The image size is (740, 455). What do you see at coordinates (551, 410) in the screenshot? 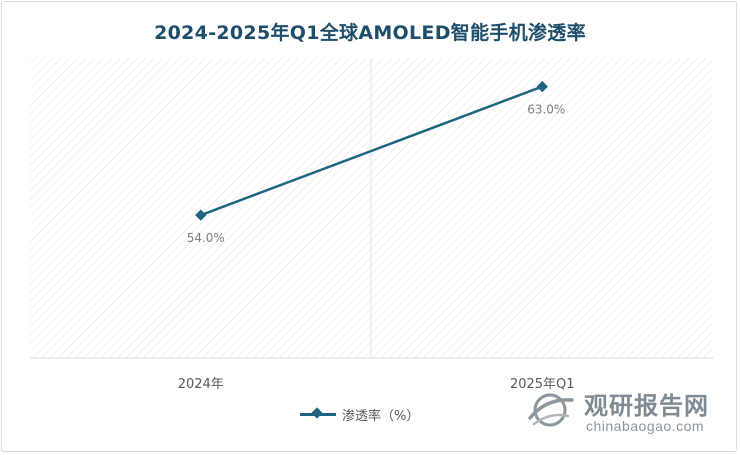
I see `globe-swoosh-icon` at bounding box center [551, 410].